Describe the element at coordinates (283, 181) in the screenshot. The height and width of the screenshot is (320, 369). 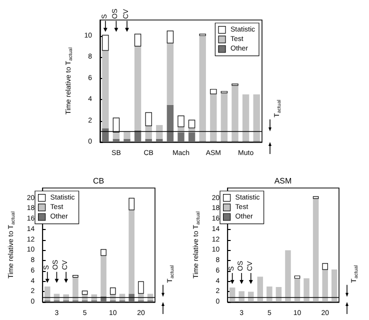
I see `chart-title: ASM` at that location.